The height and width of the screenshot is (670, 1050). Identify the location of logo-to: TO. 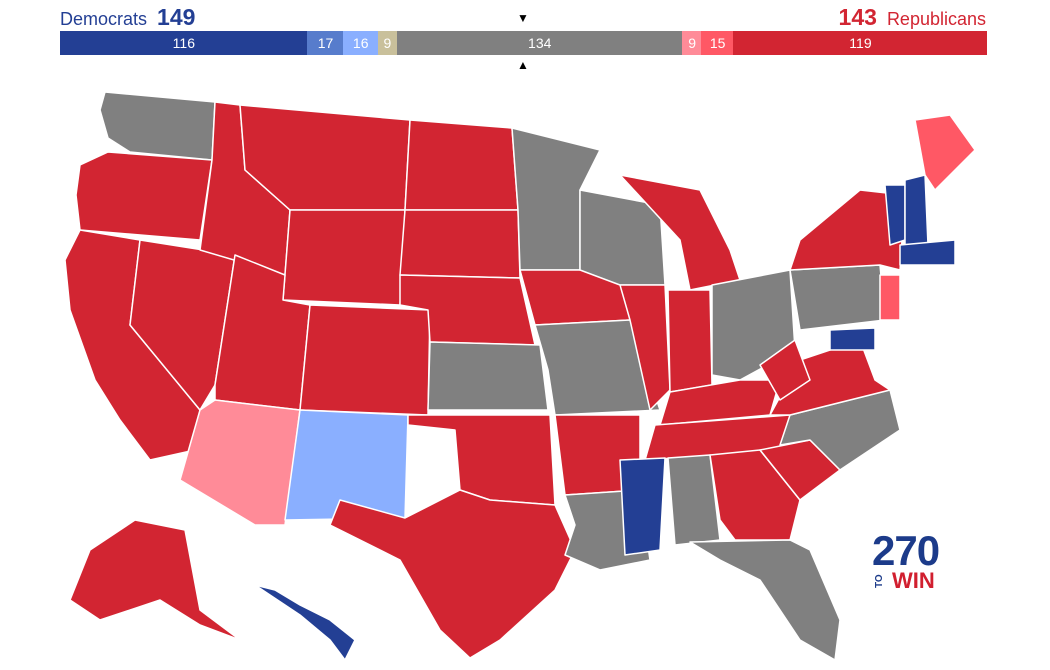
(879, 581).